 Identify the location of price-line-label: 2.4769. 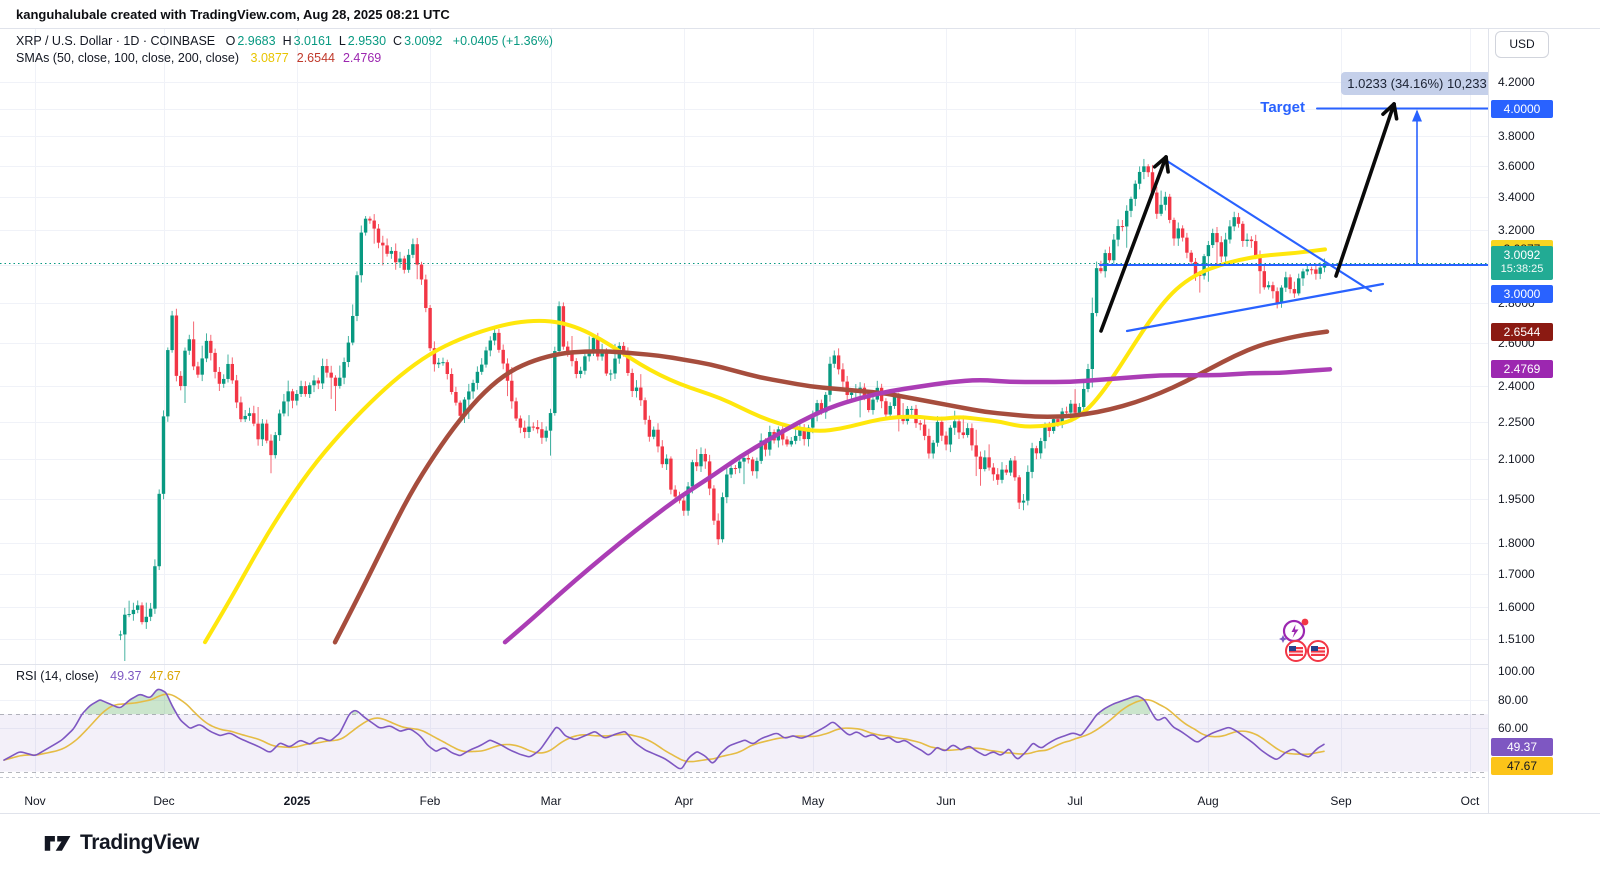
(1522, 369).